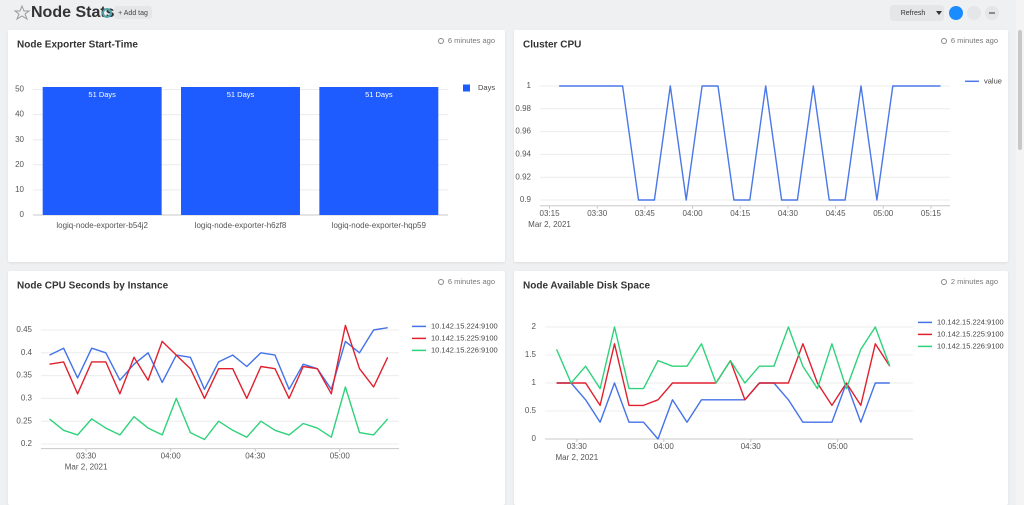 The height and width of the screenshot is (505, 1024). What do you see at coordinates (466, 88) in the screenshot?
I see `legend-swatch` at bounding box center [466, 88].